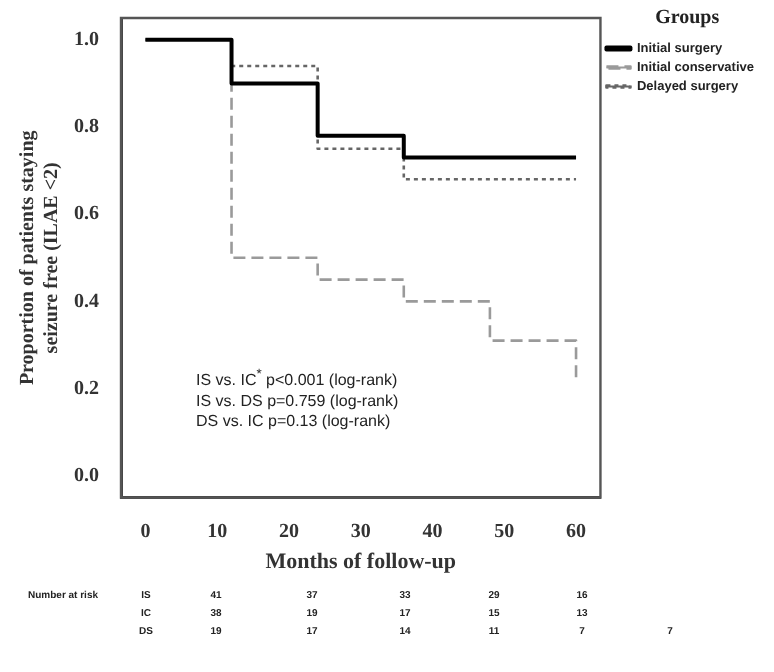  Describe the element at coordinates (86, 301) in the screenshot. I see `y-tick-label: 0.4` at that location.